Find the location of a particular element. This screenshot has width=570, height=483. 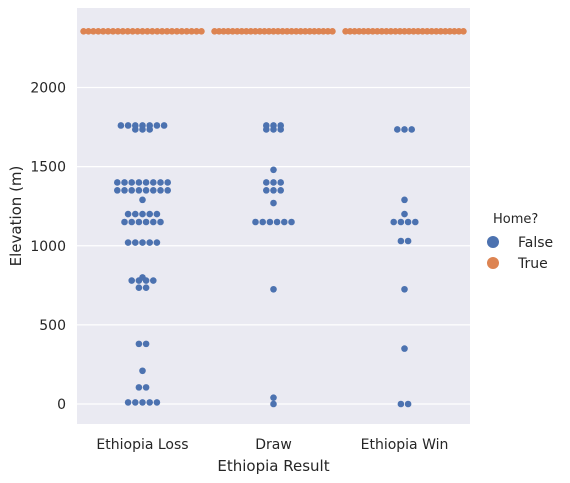

y-axis-label: Elevation (m) is located at coordinates (16, 216).